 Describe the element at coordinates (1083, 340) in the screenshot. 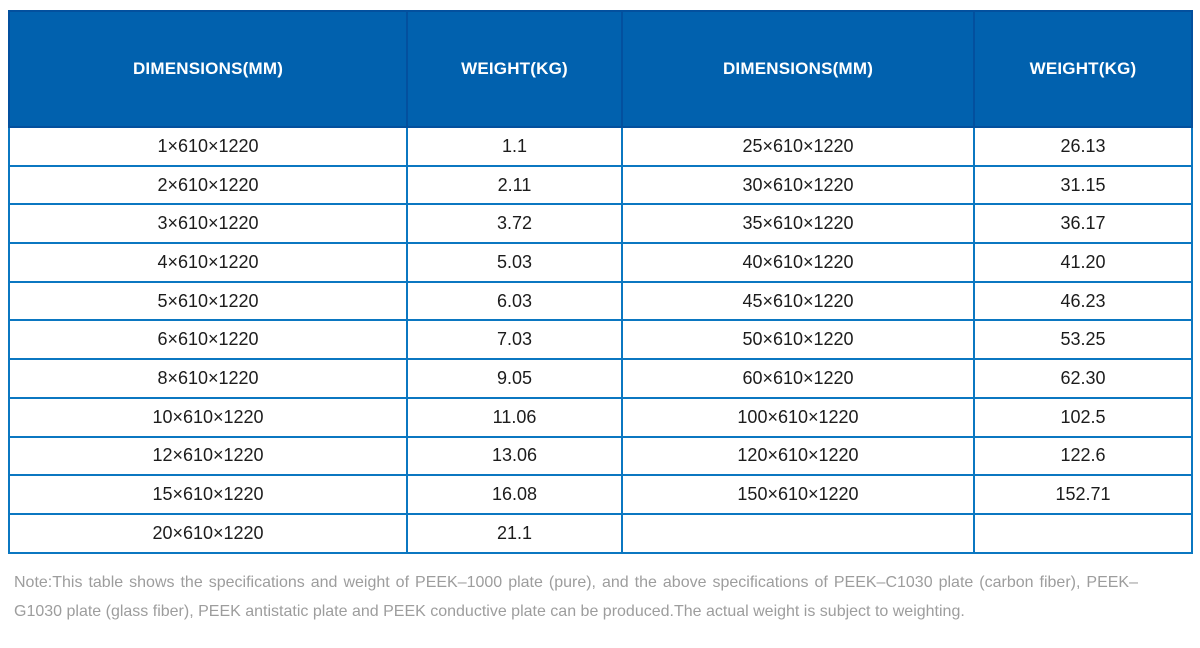

I see `weight-cell: 53.25` at that location.